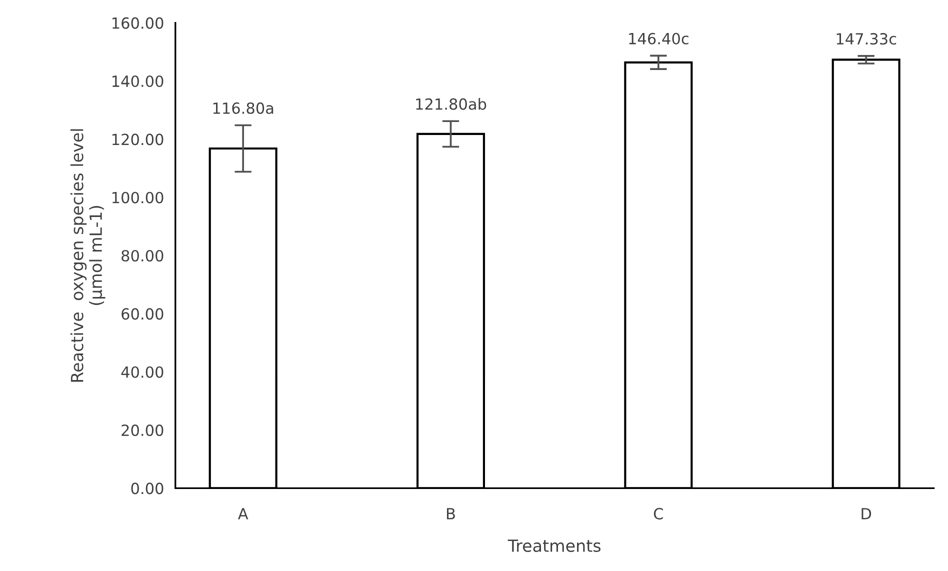  I want to click on y-tick-label: 120.00, so click(138, 140).